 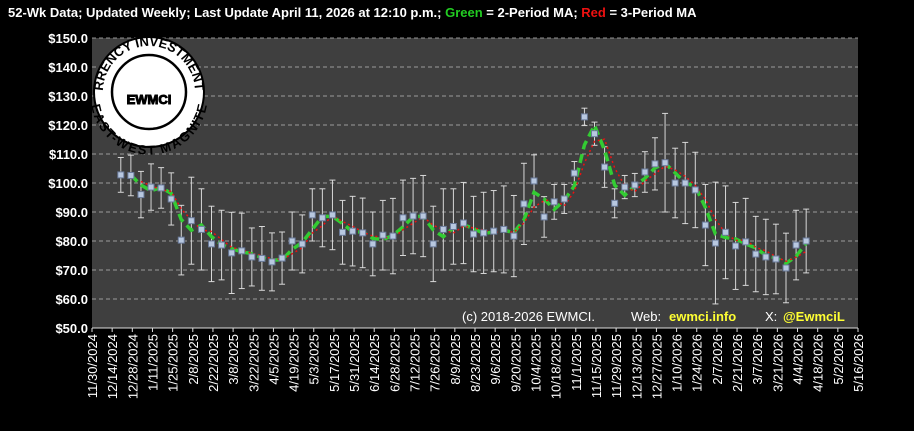 I want to click on x-tick-label: 11/30/2024, so click(x=92, y=366).